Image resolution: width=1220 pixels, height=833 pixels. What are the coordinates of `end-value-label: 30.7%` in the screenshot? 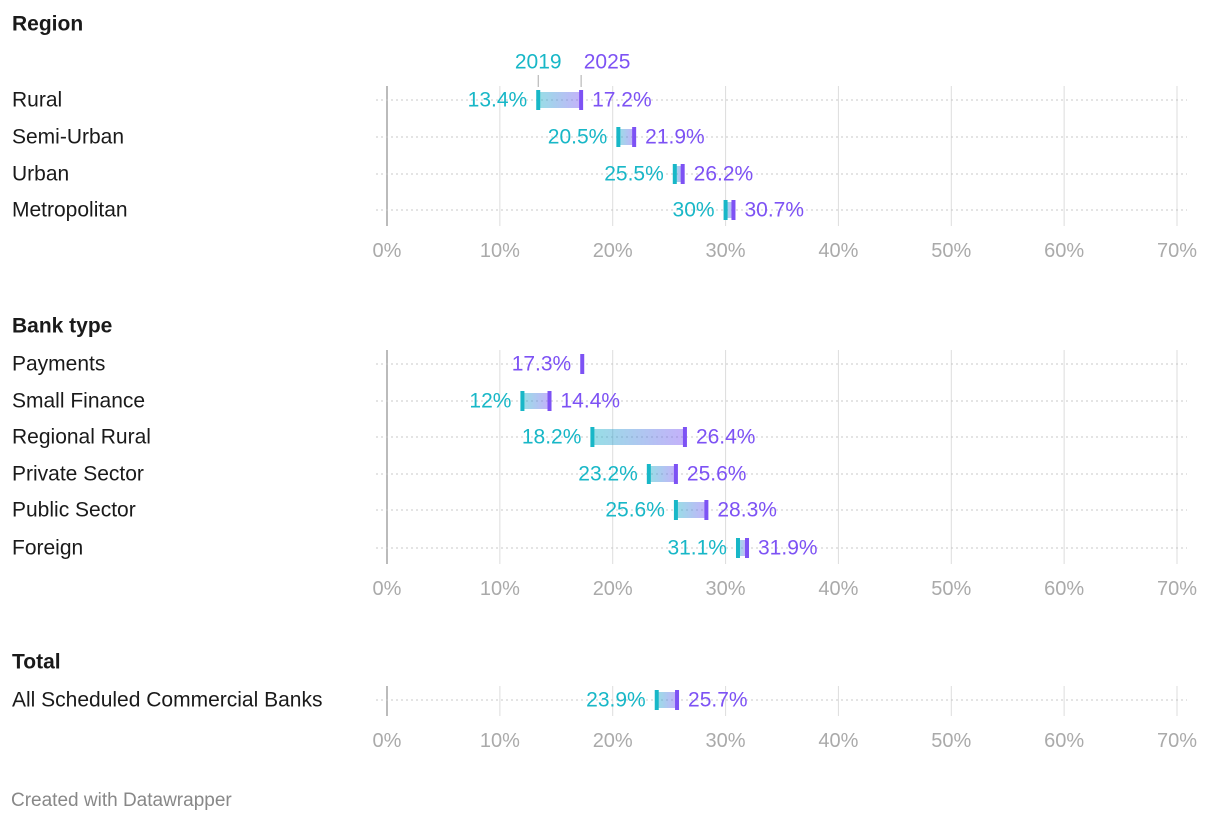 It's located at (774, 210).